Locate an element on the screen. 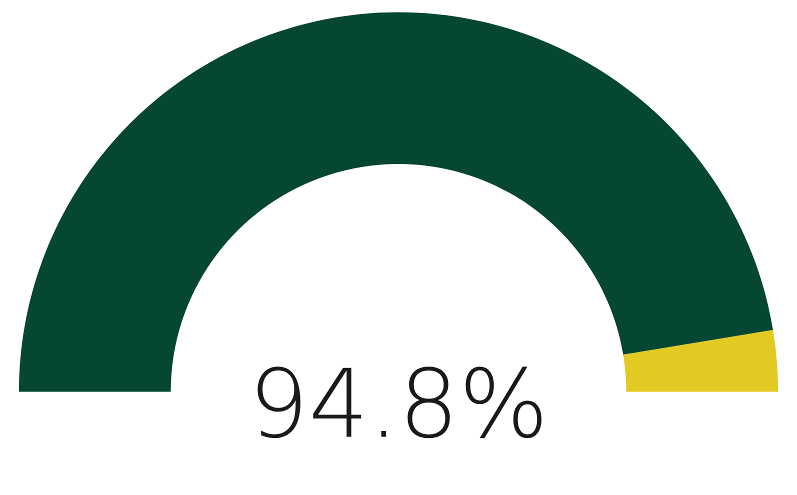 This screenshot has width=797, height=495. text: 94.8% is located at coordinates (400, 402).